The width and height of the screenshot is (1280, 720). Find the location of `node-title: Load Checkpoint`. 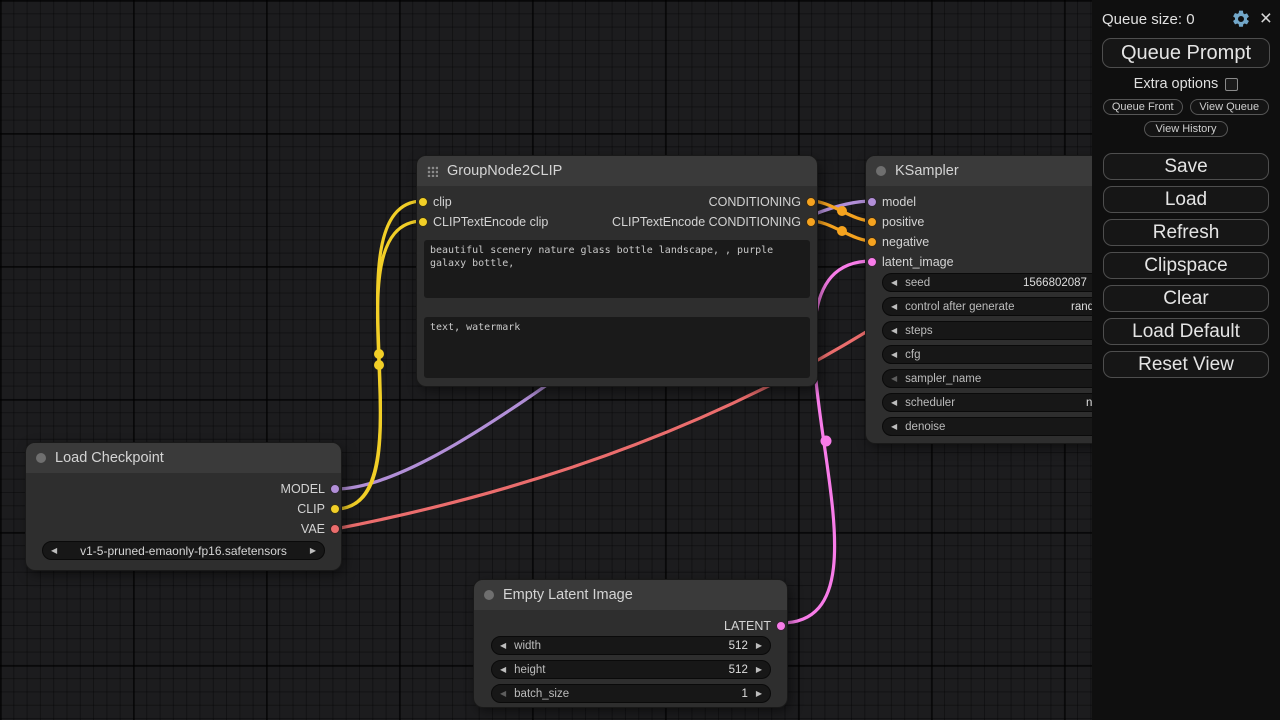

node-title: Load Checkpoint is located at coordinates (109, 458).